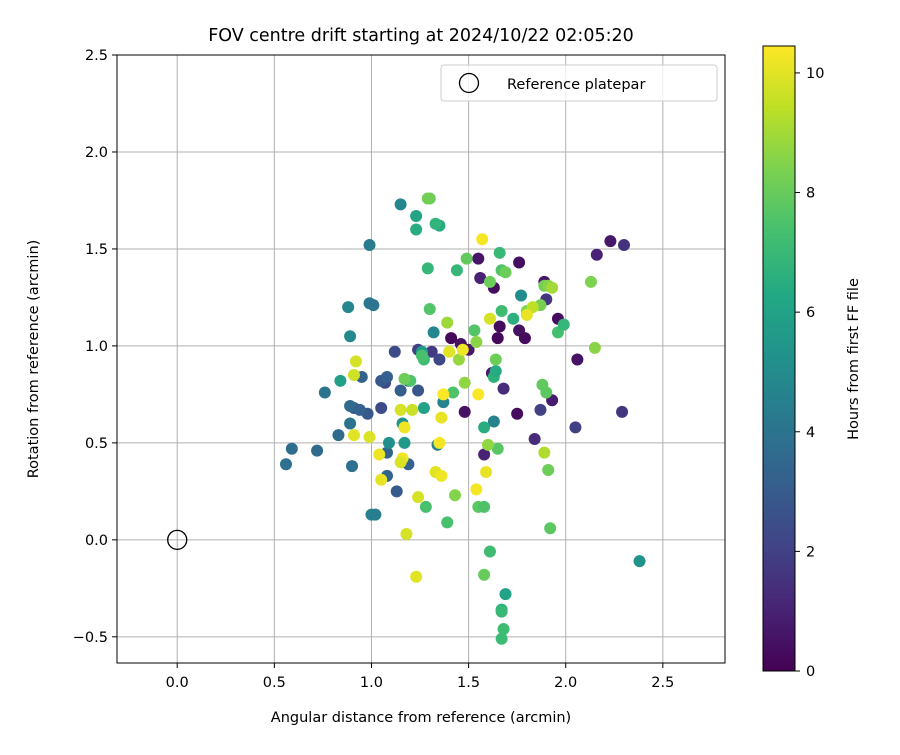 This screenshot has height=755, width=900. What do you see at coordinates (809, 373) in the screenshot?
I see `colorbar-ticks: 0 2 4 6 8 10` at bounding box center [809, 373].